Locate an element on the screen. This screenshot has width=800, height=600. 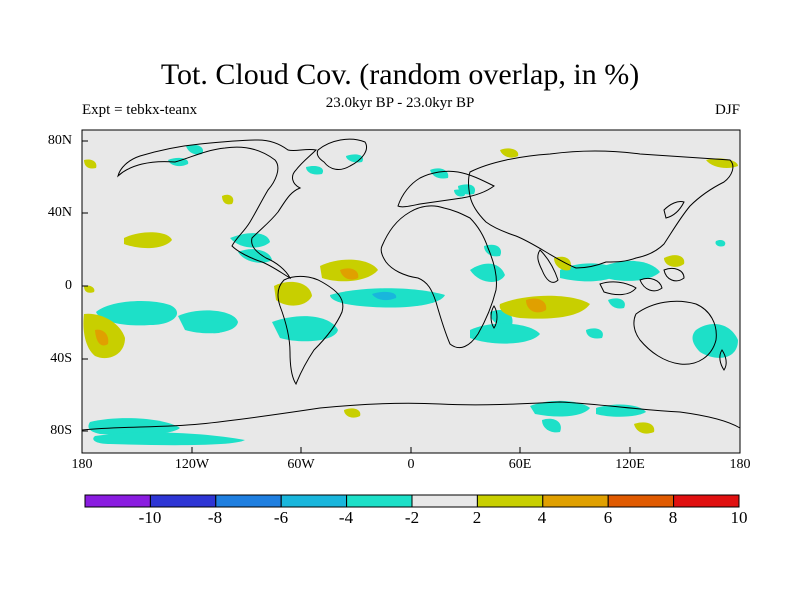
strong-negative-anomaly-regions is located at coordinates (384, 296).